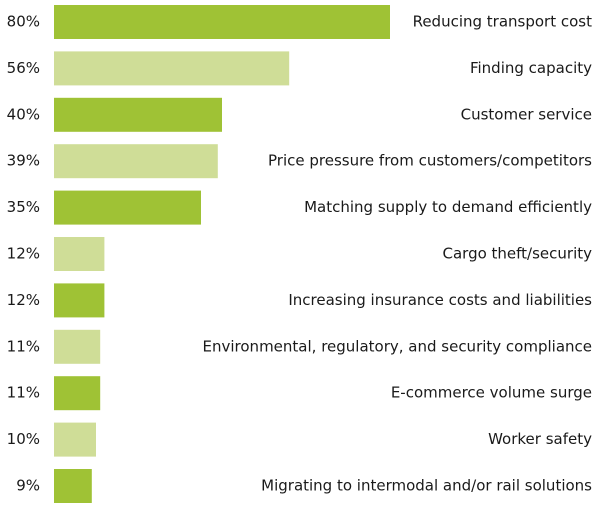 The width and height of the screenshot is (600, 513). What do you see at coordinates (23, 254) in the screenshot?
I see `value-label-6: 12%` at bounding box center [23, 254].